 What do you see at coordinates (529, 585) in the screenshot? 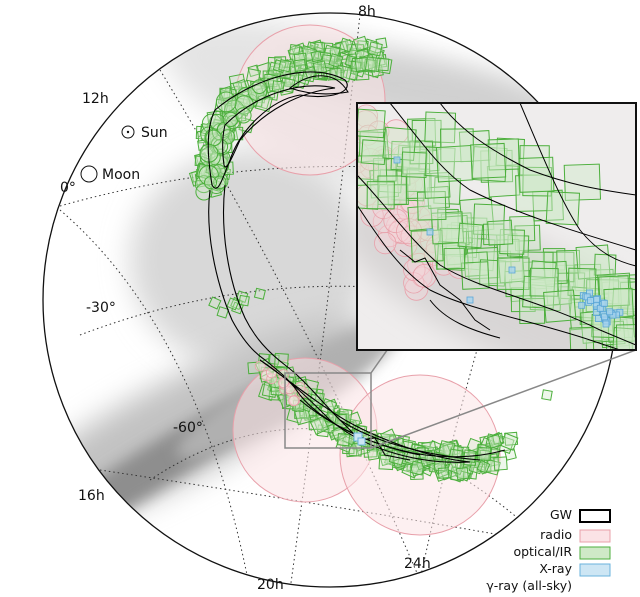
I see `legend-gamma-label: γ-ray (all-sky)` at bounding box center [529, 585].